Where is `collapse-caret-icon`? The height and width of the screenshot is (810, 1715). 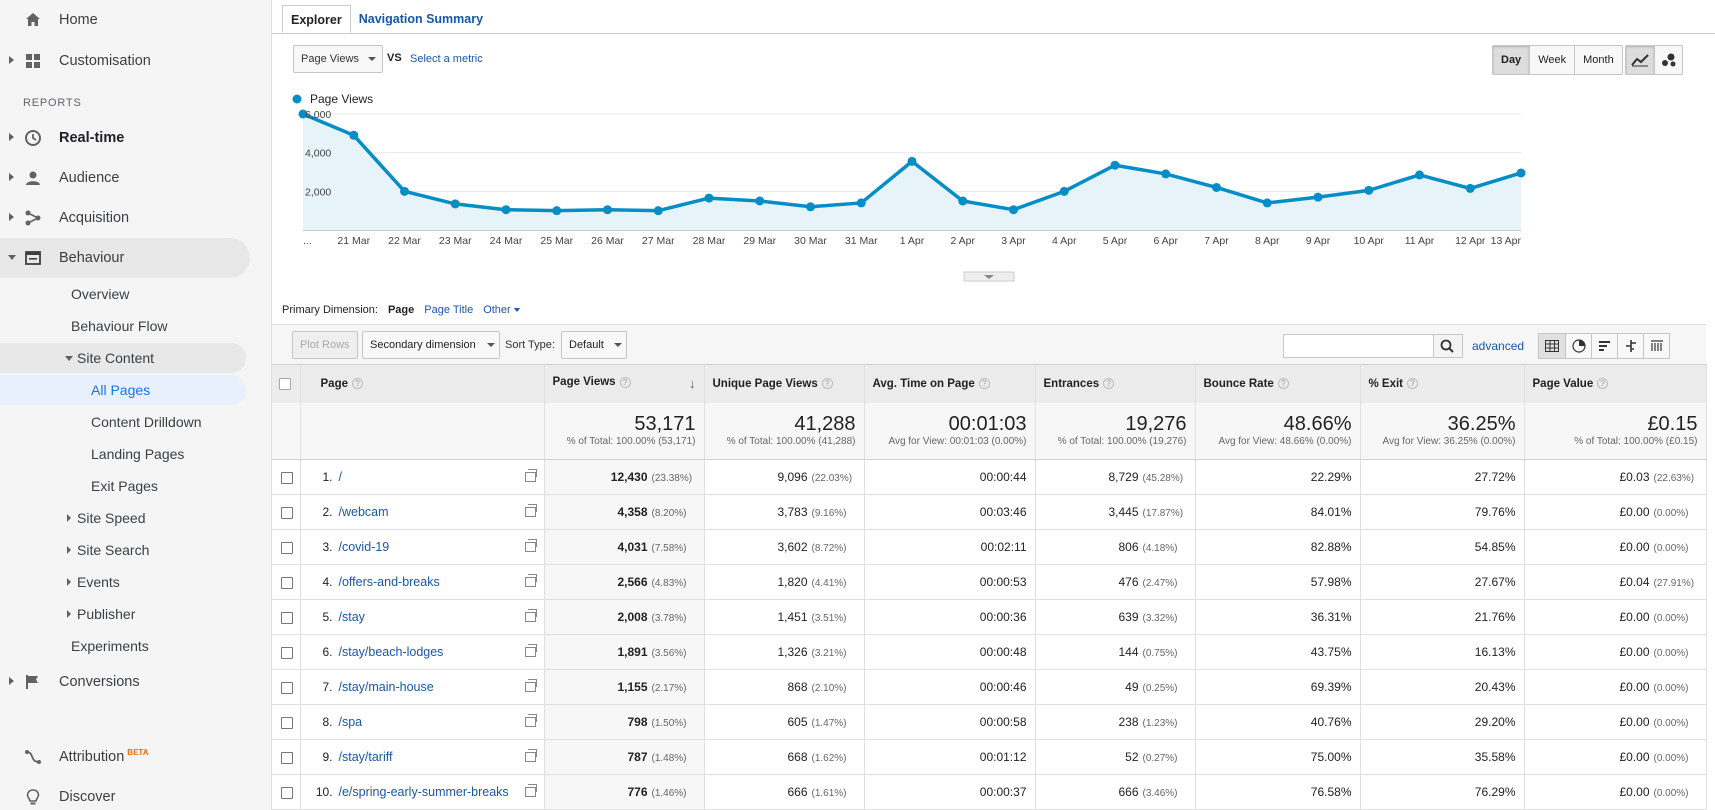
collapse-caret-icon is located at coordinates (69, 358).